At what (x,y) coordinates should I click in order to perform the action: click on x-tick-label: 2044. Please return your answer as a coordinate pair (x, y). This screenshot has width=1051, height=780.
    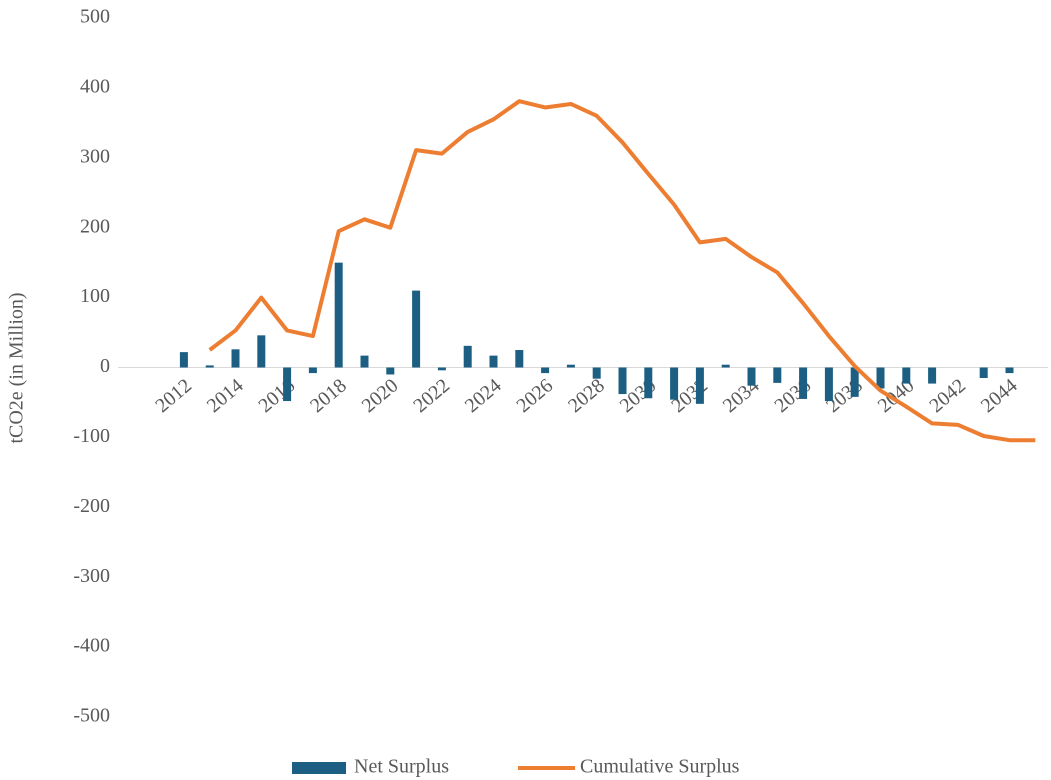
    Looking at the image, I should click on (999, 395).